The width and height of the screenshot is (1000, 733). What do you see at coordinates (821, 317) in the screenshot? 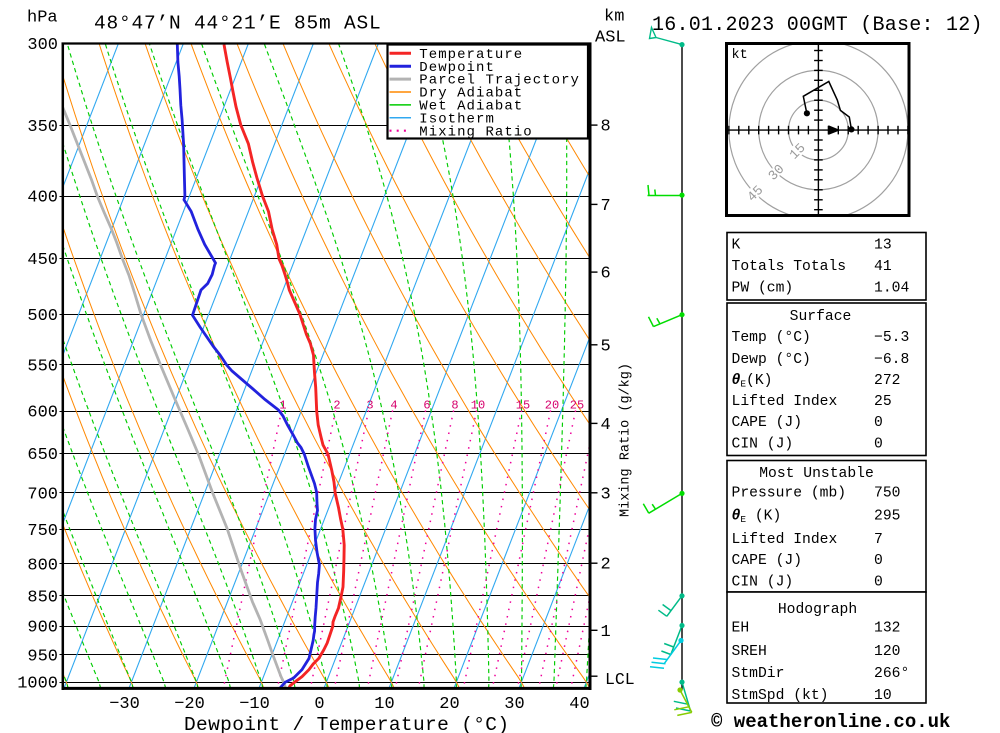
I see `svg-text: Surface` at bounding box center [821, 317].